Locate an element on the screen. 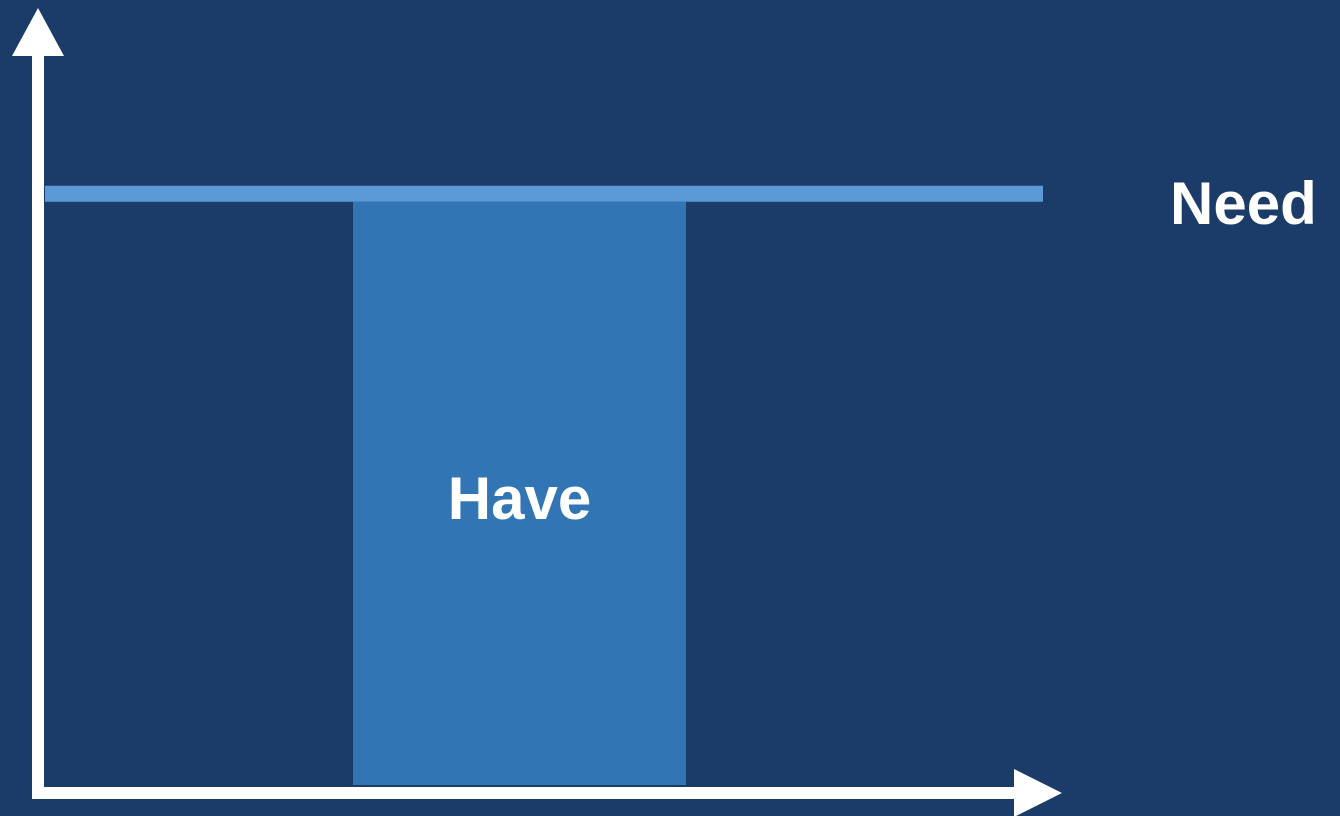 The width and height of the screenshot is (1340, 816). have-bar-label: Have is located at coordinates (519, 498).